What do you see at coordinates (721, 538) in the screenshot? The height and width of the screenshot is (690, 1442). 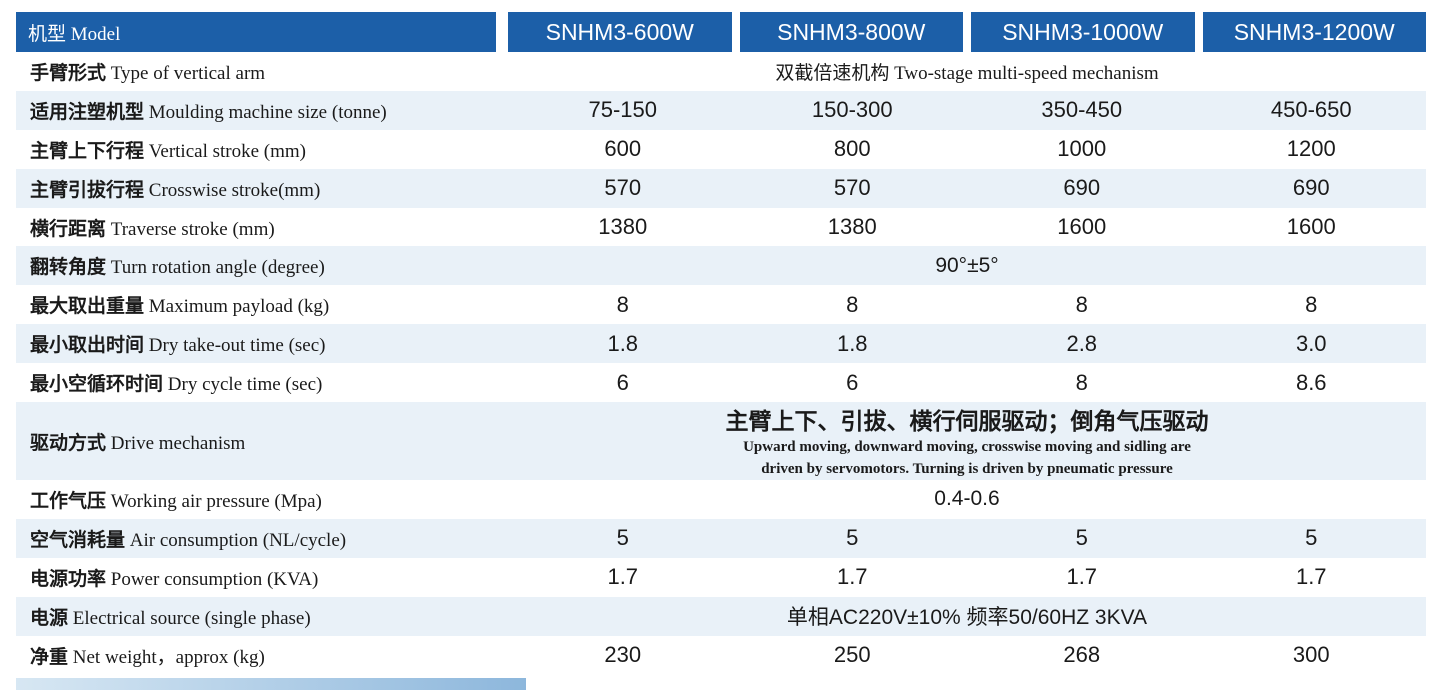 I see `table-row: 空气消耗量 Air consumption (NL/cycle) 5 5 5 5` at bounding box center [721, 538].